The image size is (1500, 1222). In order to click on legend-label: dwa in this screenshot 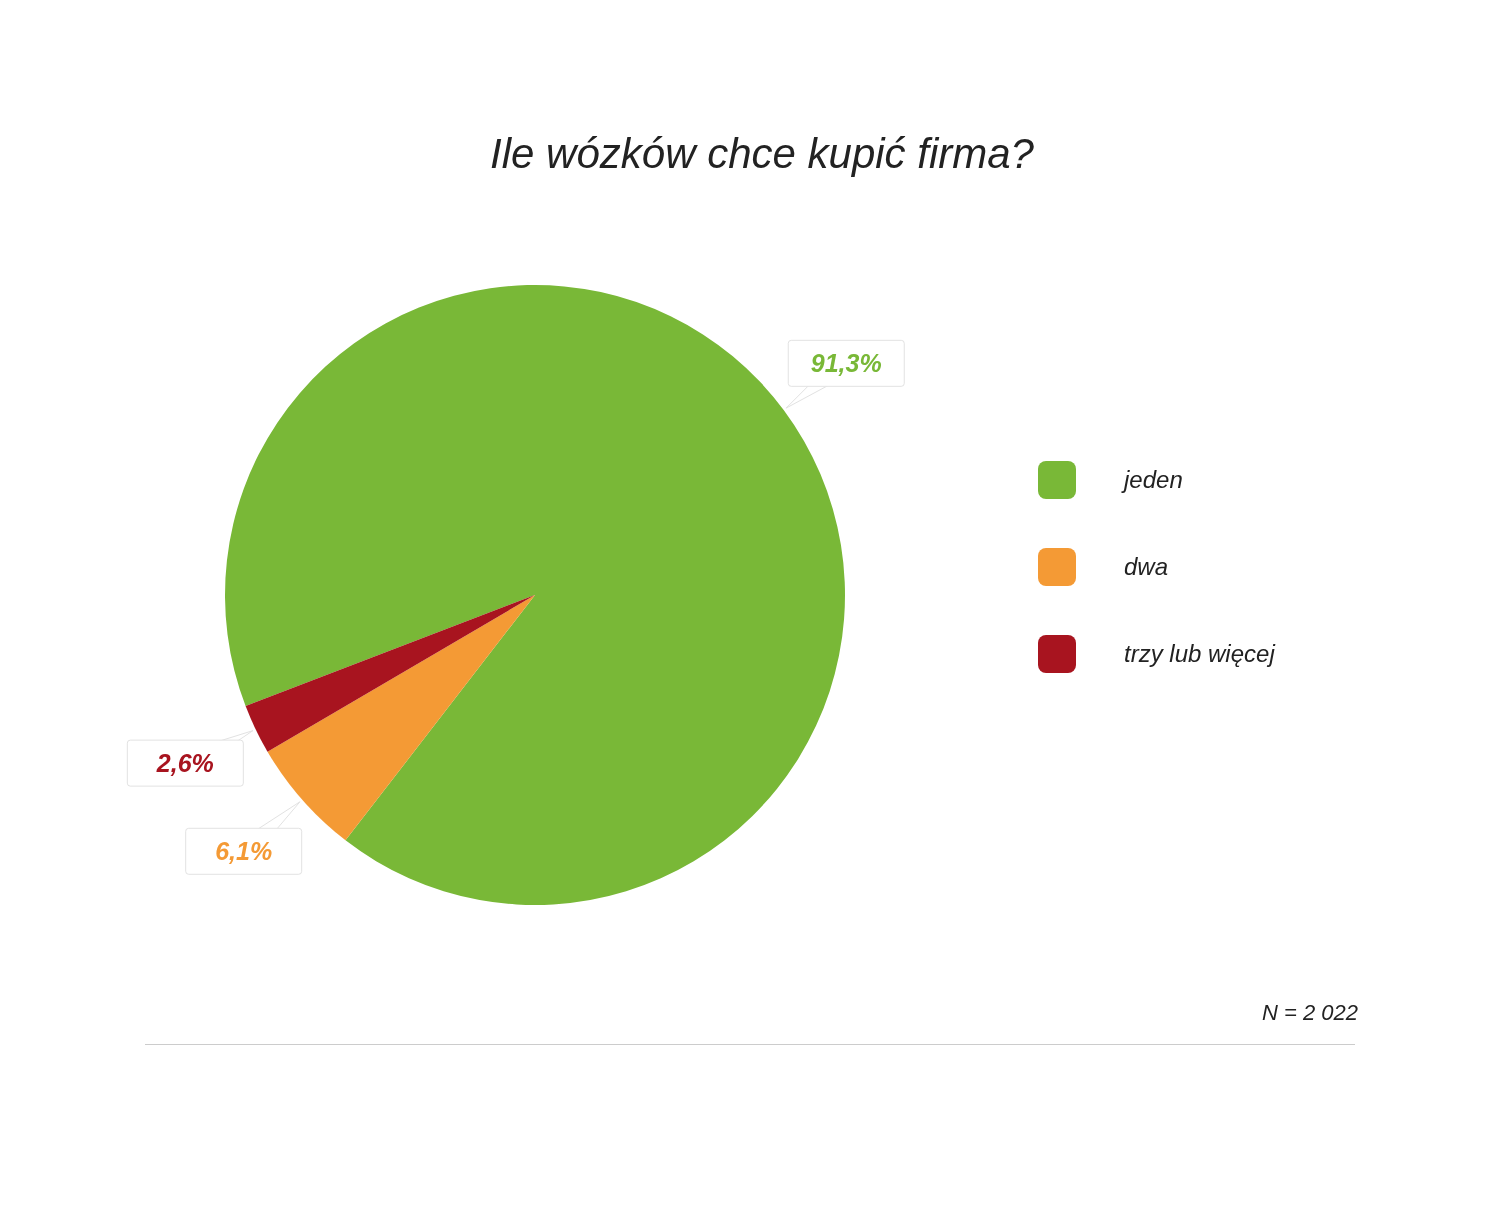, I will do `click(1146, 566)`.